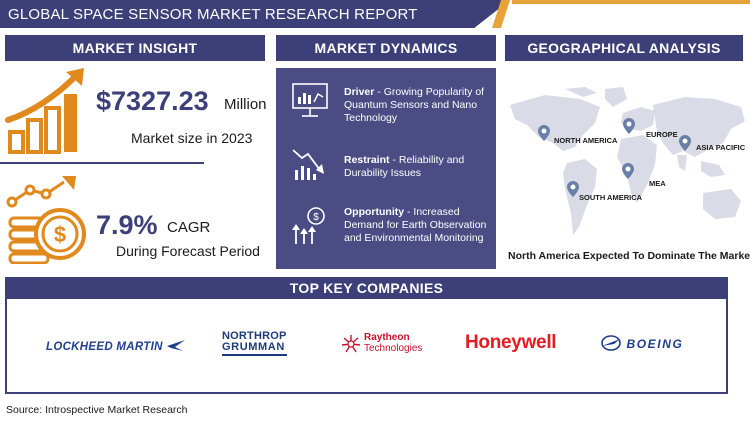 Image resolution: width=750 pixels, height=422 pixels. I want to click on cagr-unit: CAGR, so click(189, 227).